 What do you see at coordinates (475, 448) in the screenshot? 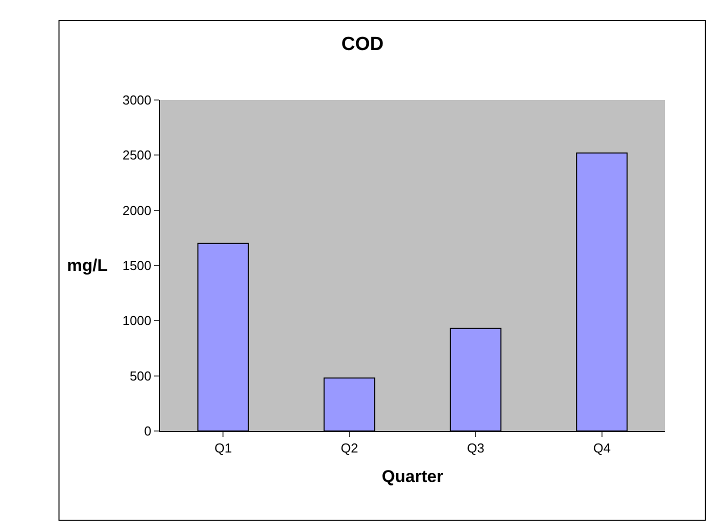
I see `x-tick-label: Q3` at bounding box center [475, 448].